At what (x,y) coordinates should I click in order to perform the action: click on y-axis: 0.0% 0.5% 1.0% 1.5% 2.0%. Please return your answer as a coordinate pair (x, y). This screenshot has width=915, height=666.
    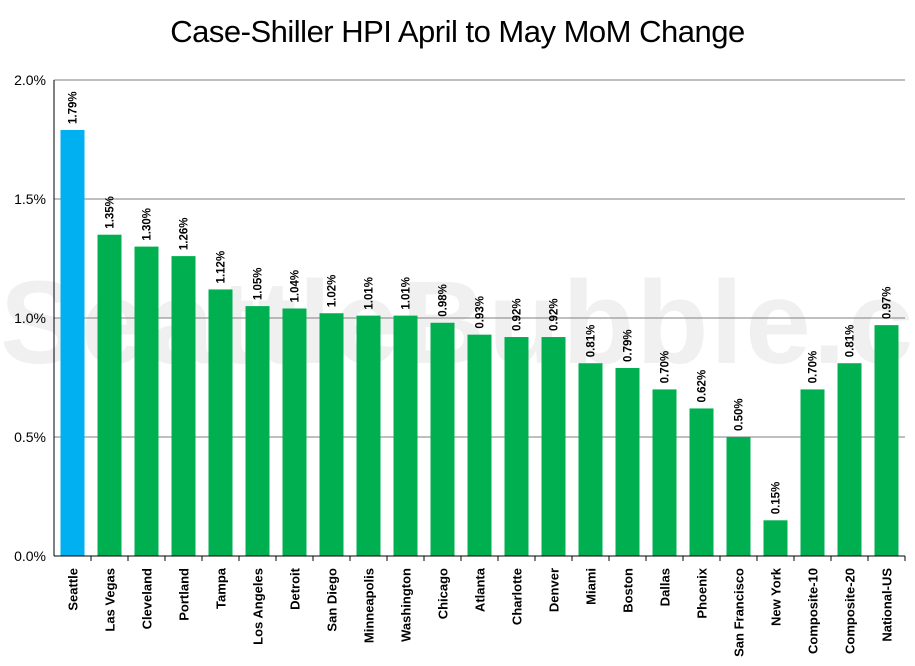
    Looking at the image, I should click on (34, 318).